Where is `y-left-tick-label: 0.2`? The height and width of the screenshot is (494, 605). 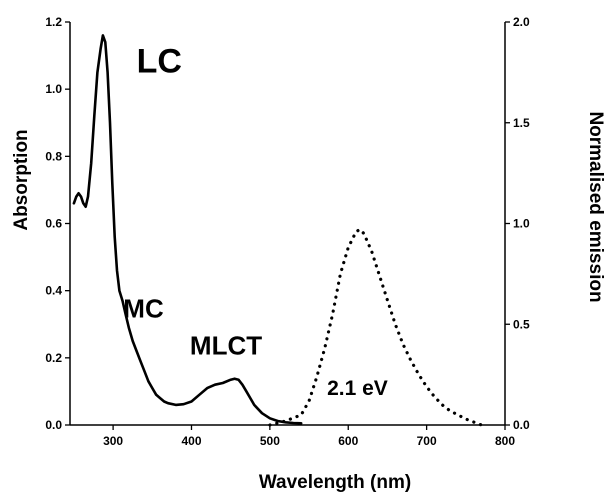 y-left-tick-label: 0.2 is located at coordinates (53, 358).